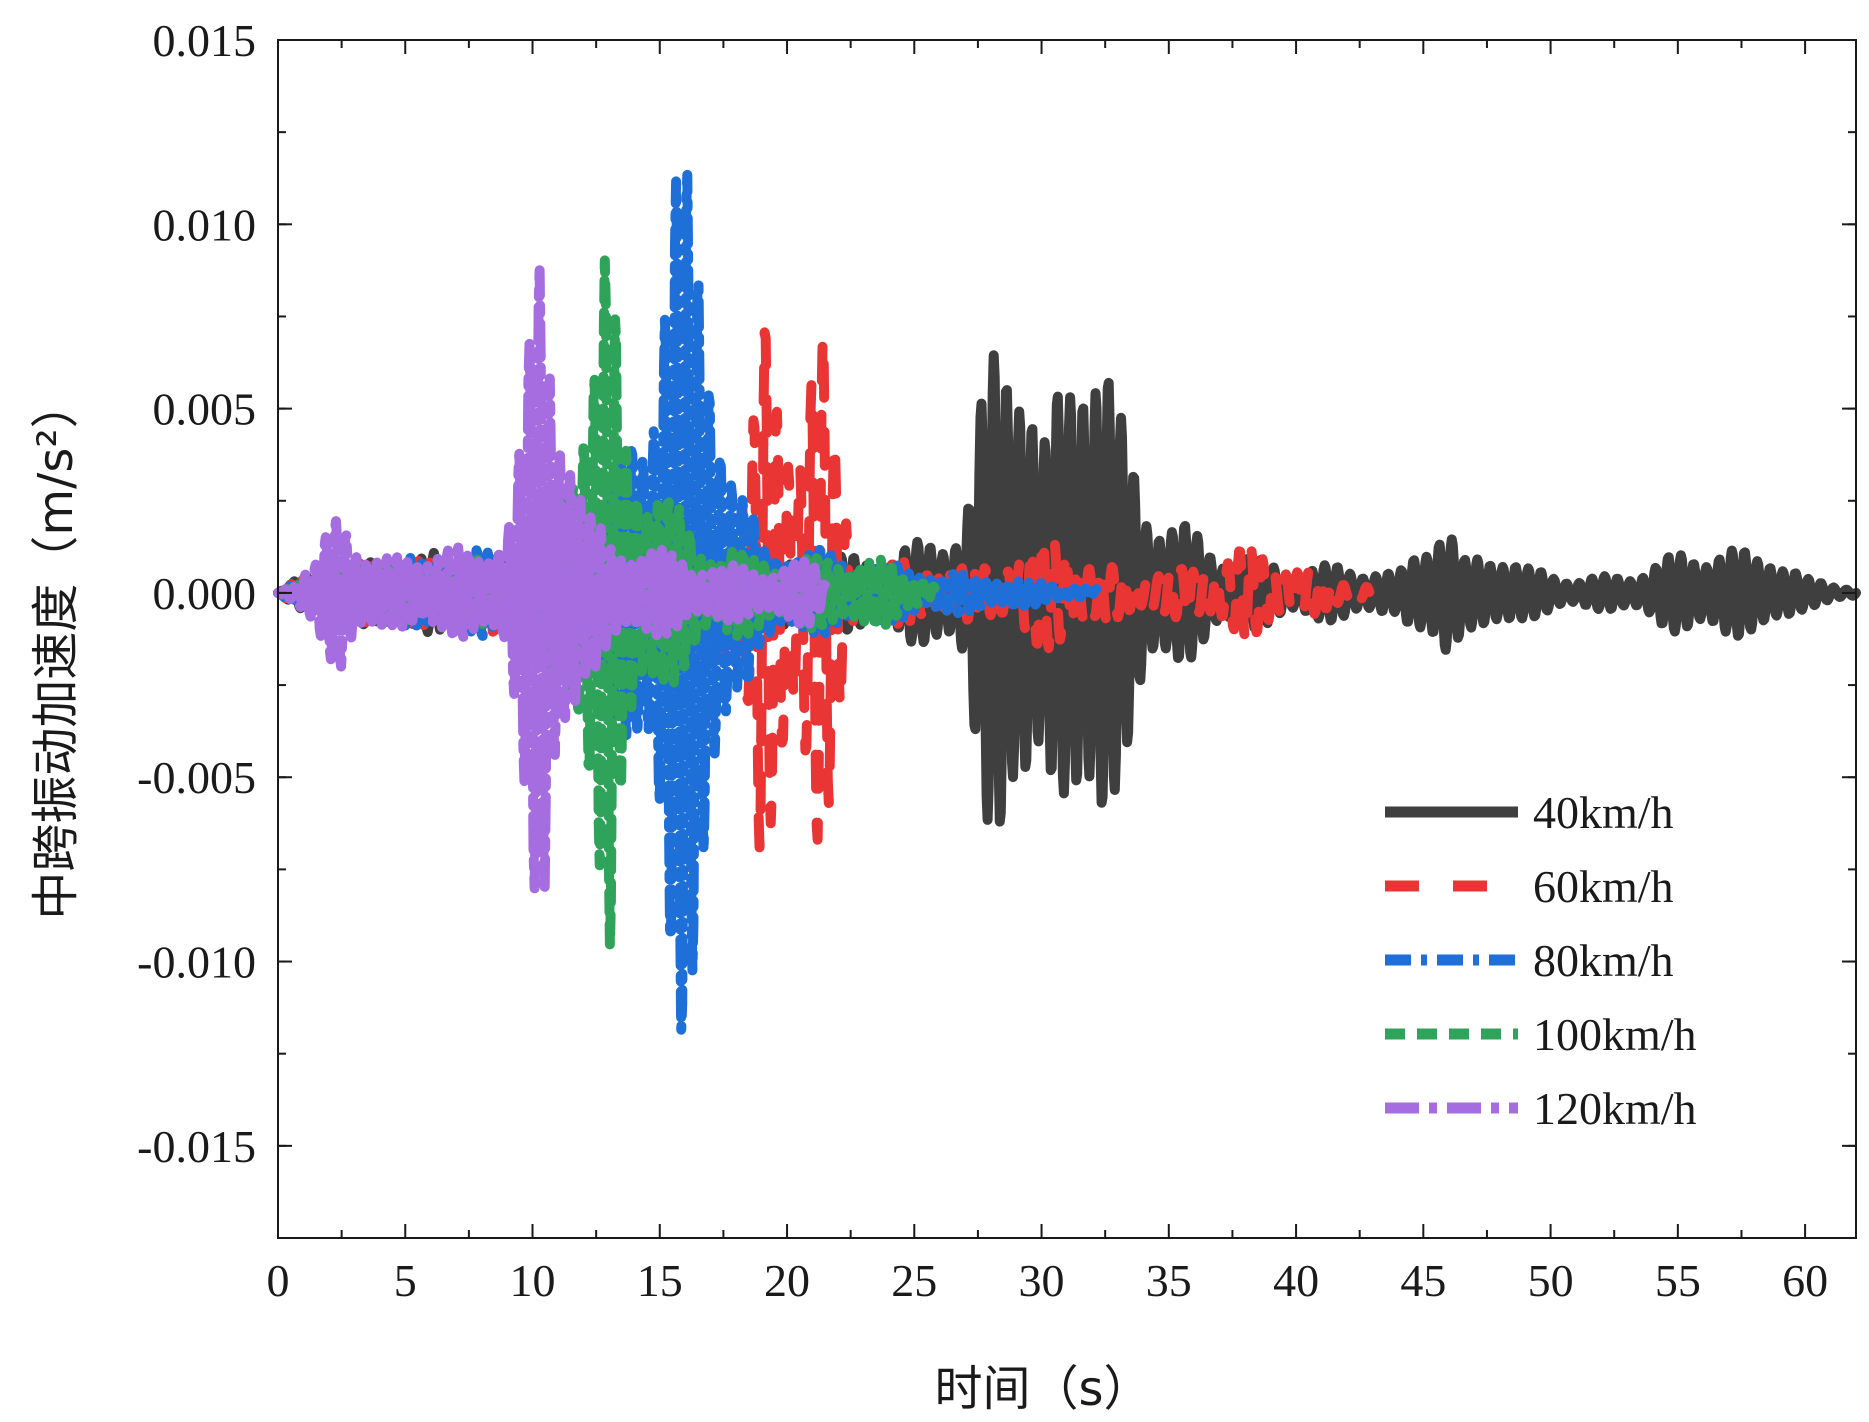 This screenshot has width=1869, height=1422. Describe the element at coordinates (1678, 1280) in the screenshot. I see `x-tick-label: 55` at that location.